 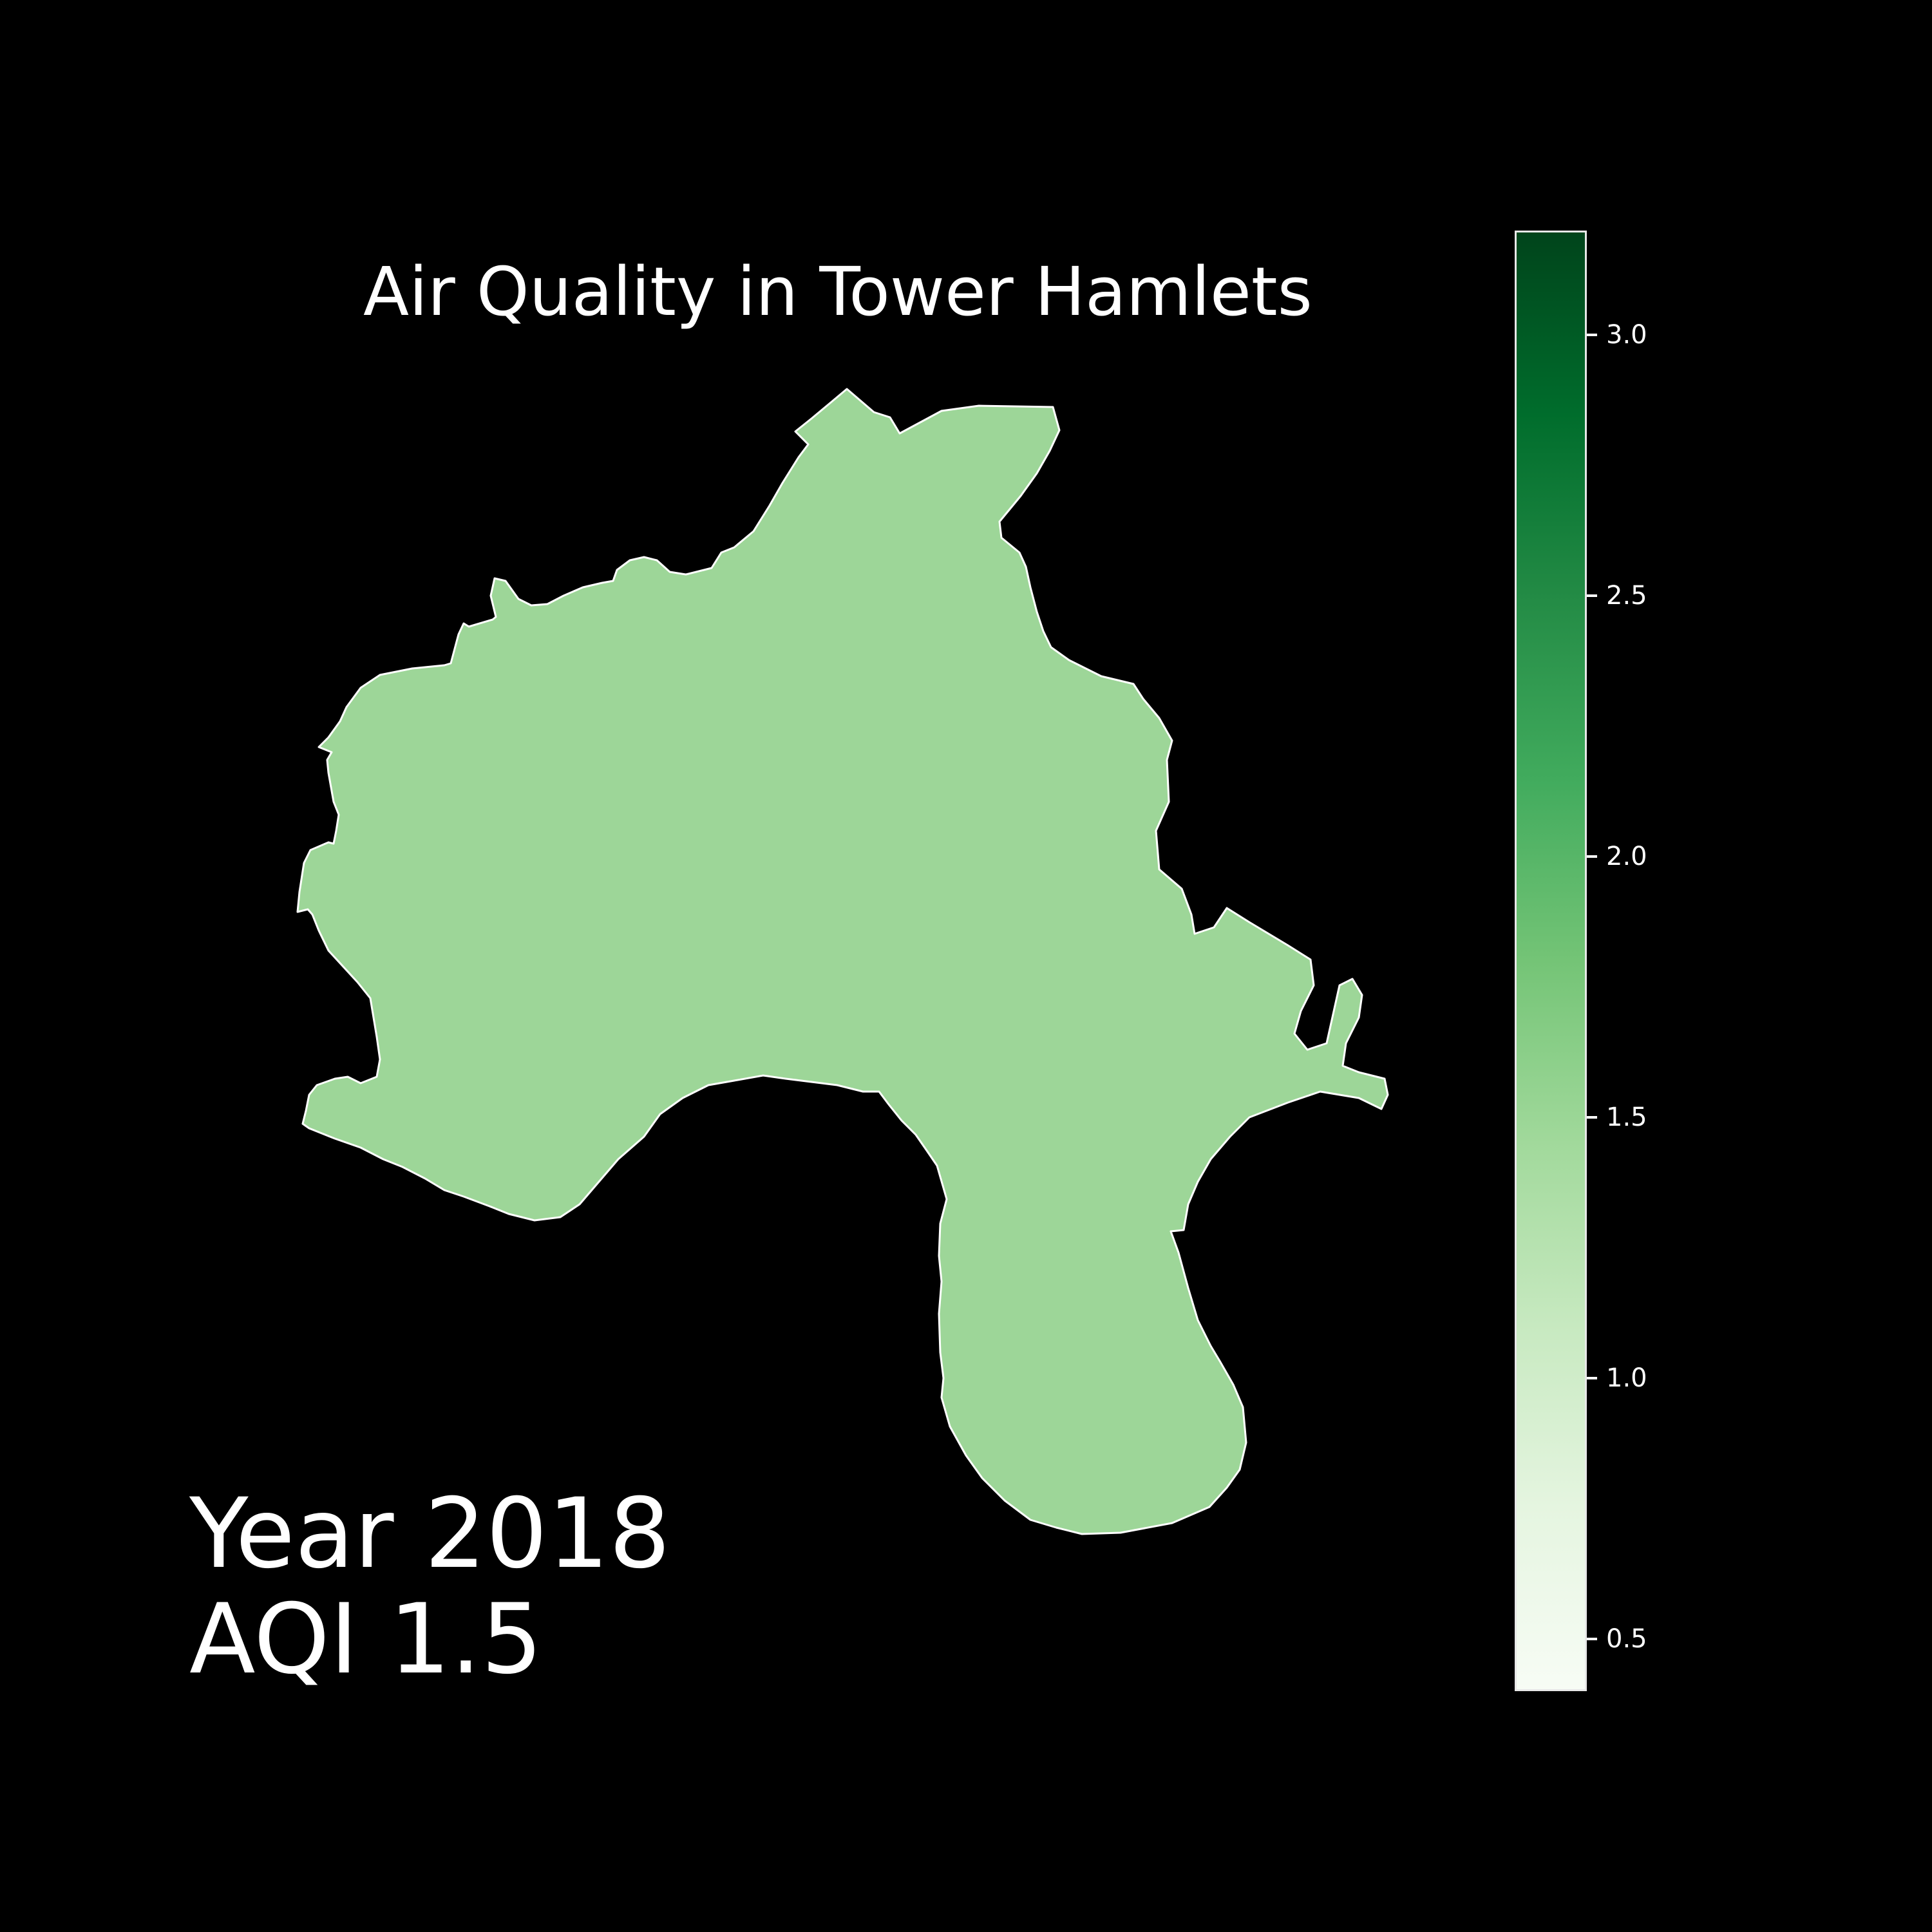 I want to click on colorbar-tick-label: 2.5, so click(x=1626, y=596).